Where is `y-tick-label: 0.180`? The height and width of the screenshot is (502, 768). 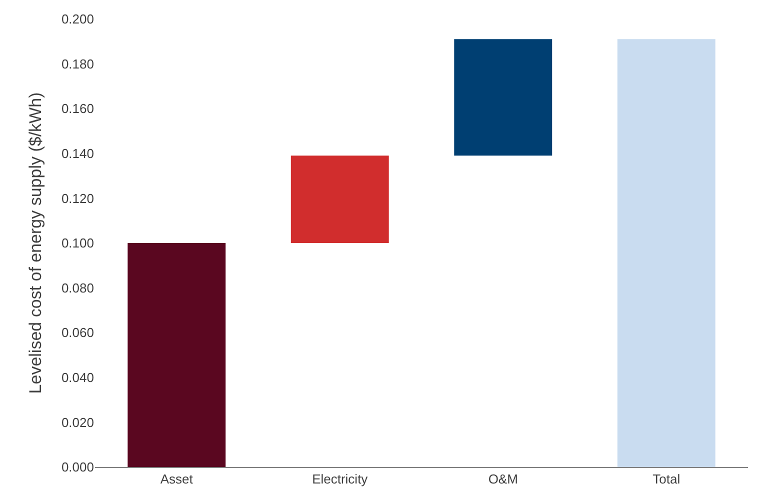 y-tick-label: 0.180 is located at coordinates (77, 64).